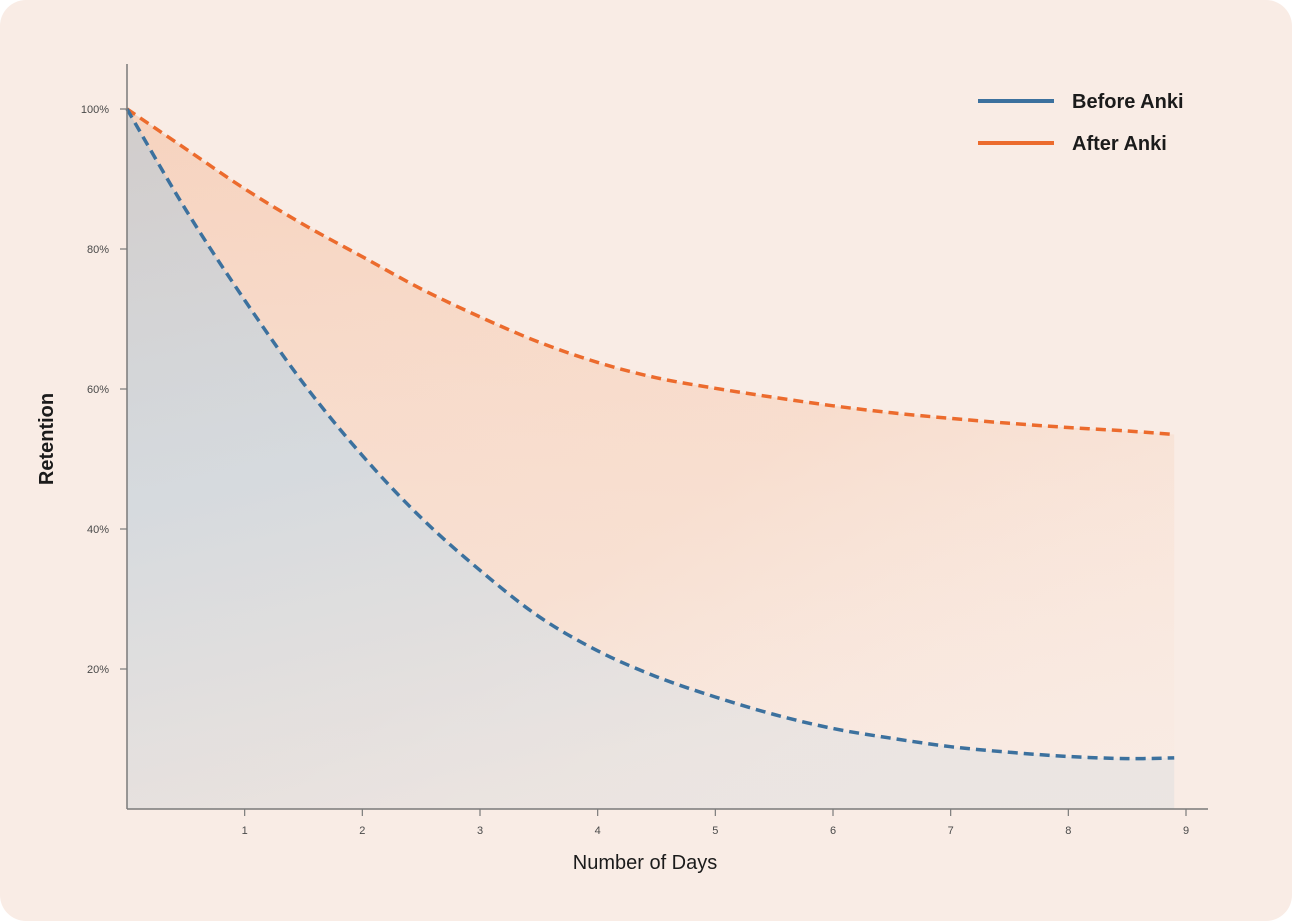 The height and width of the screenshot is (921, 1292). Describe the element at coordinates (480, 831) in the screenshot. I see `x-tick-label: 3` at that location.